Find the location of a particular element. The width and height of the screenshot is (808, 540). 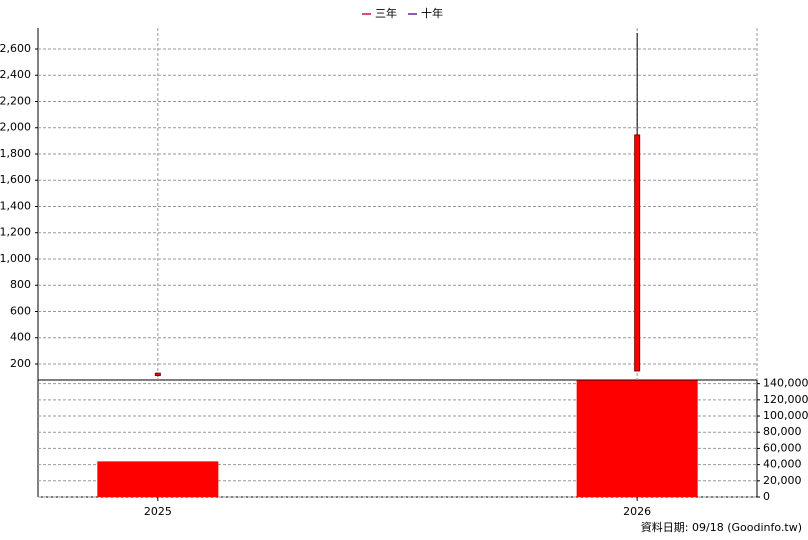

footer: 資料日期: 09/18 (Goodinfo.tw) is located at coordinates (721, 527).